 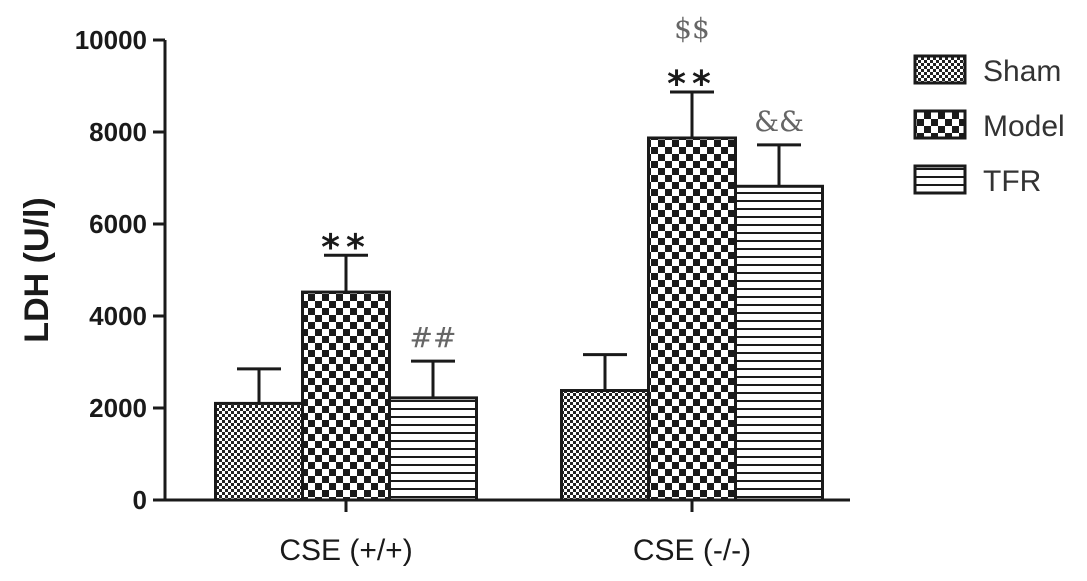 I want to click on legend-swatch-sham, so click(x=940, y=69).